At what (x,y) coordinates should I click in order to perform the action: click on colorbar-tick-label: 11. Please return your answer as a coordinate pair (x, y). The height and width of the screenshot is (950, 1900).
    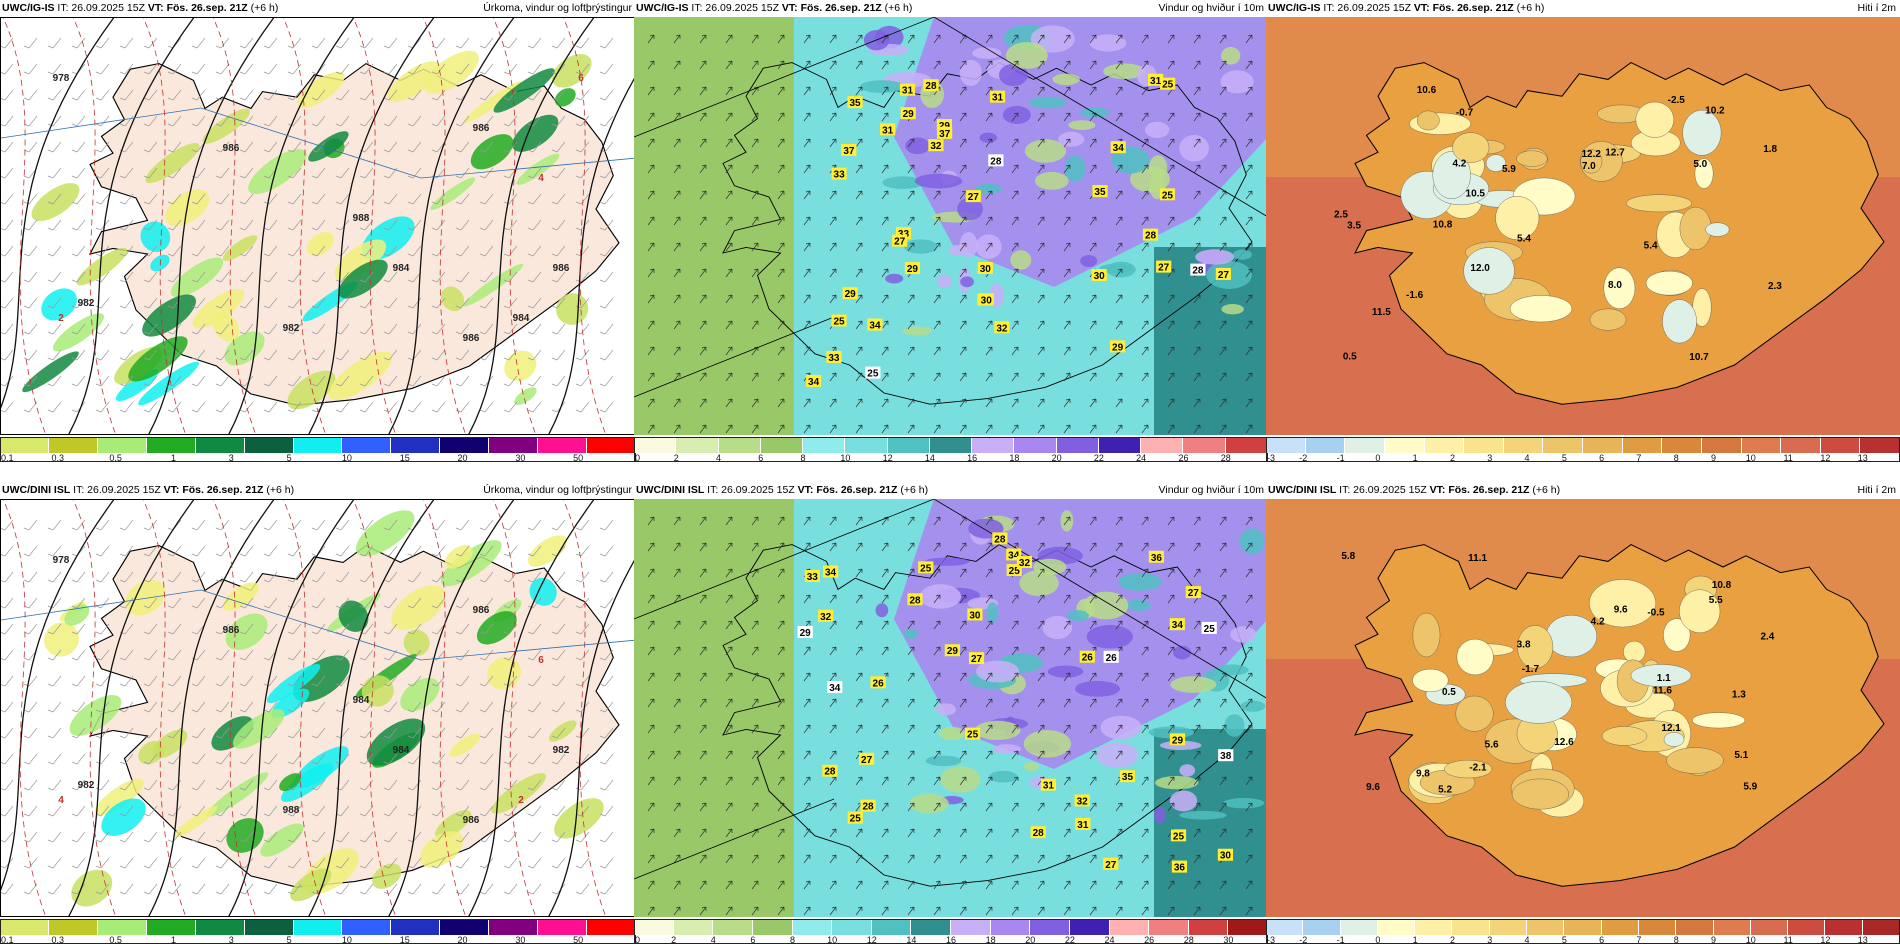
    Looking at the image, I should click on (1788, 940).